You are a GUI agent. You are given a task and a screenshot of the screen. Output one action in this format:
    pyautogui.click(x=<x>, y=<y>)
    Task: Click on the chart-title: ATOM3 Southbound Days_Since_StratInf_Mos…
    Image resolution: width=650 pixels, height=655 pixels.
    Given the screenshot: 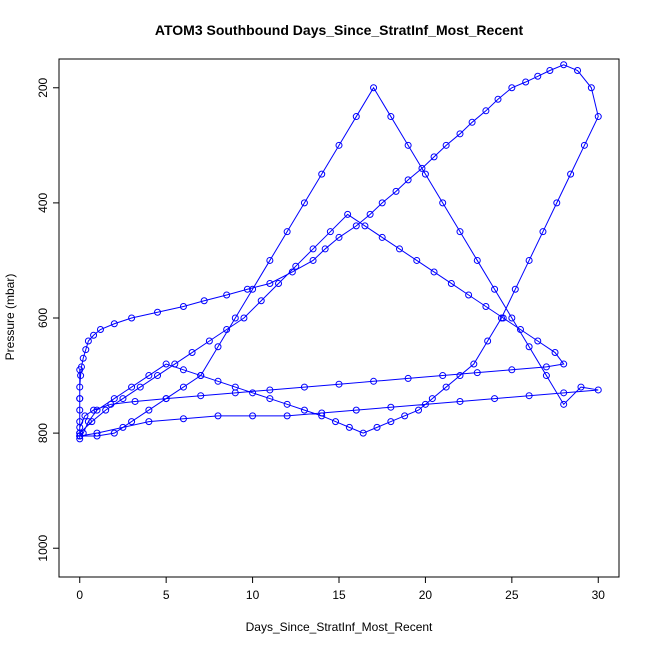 What is the action you would take?
    pyautogui.click(x=339, y=30)
    